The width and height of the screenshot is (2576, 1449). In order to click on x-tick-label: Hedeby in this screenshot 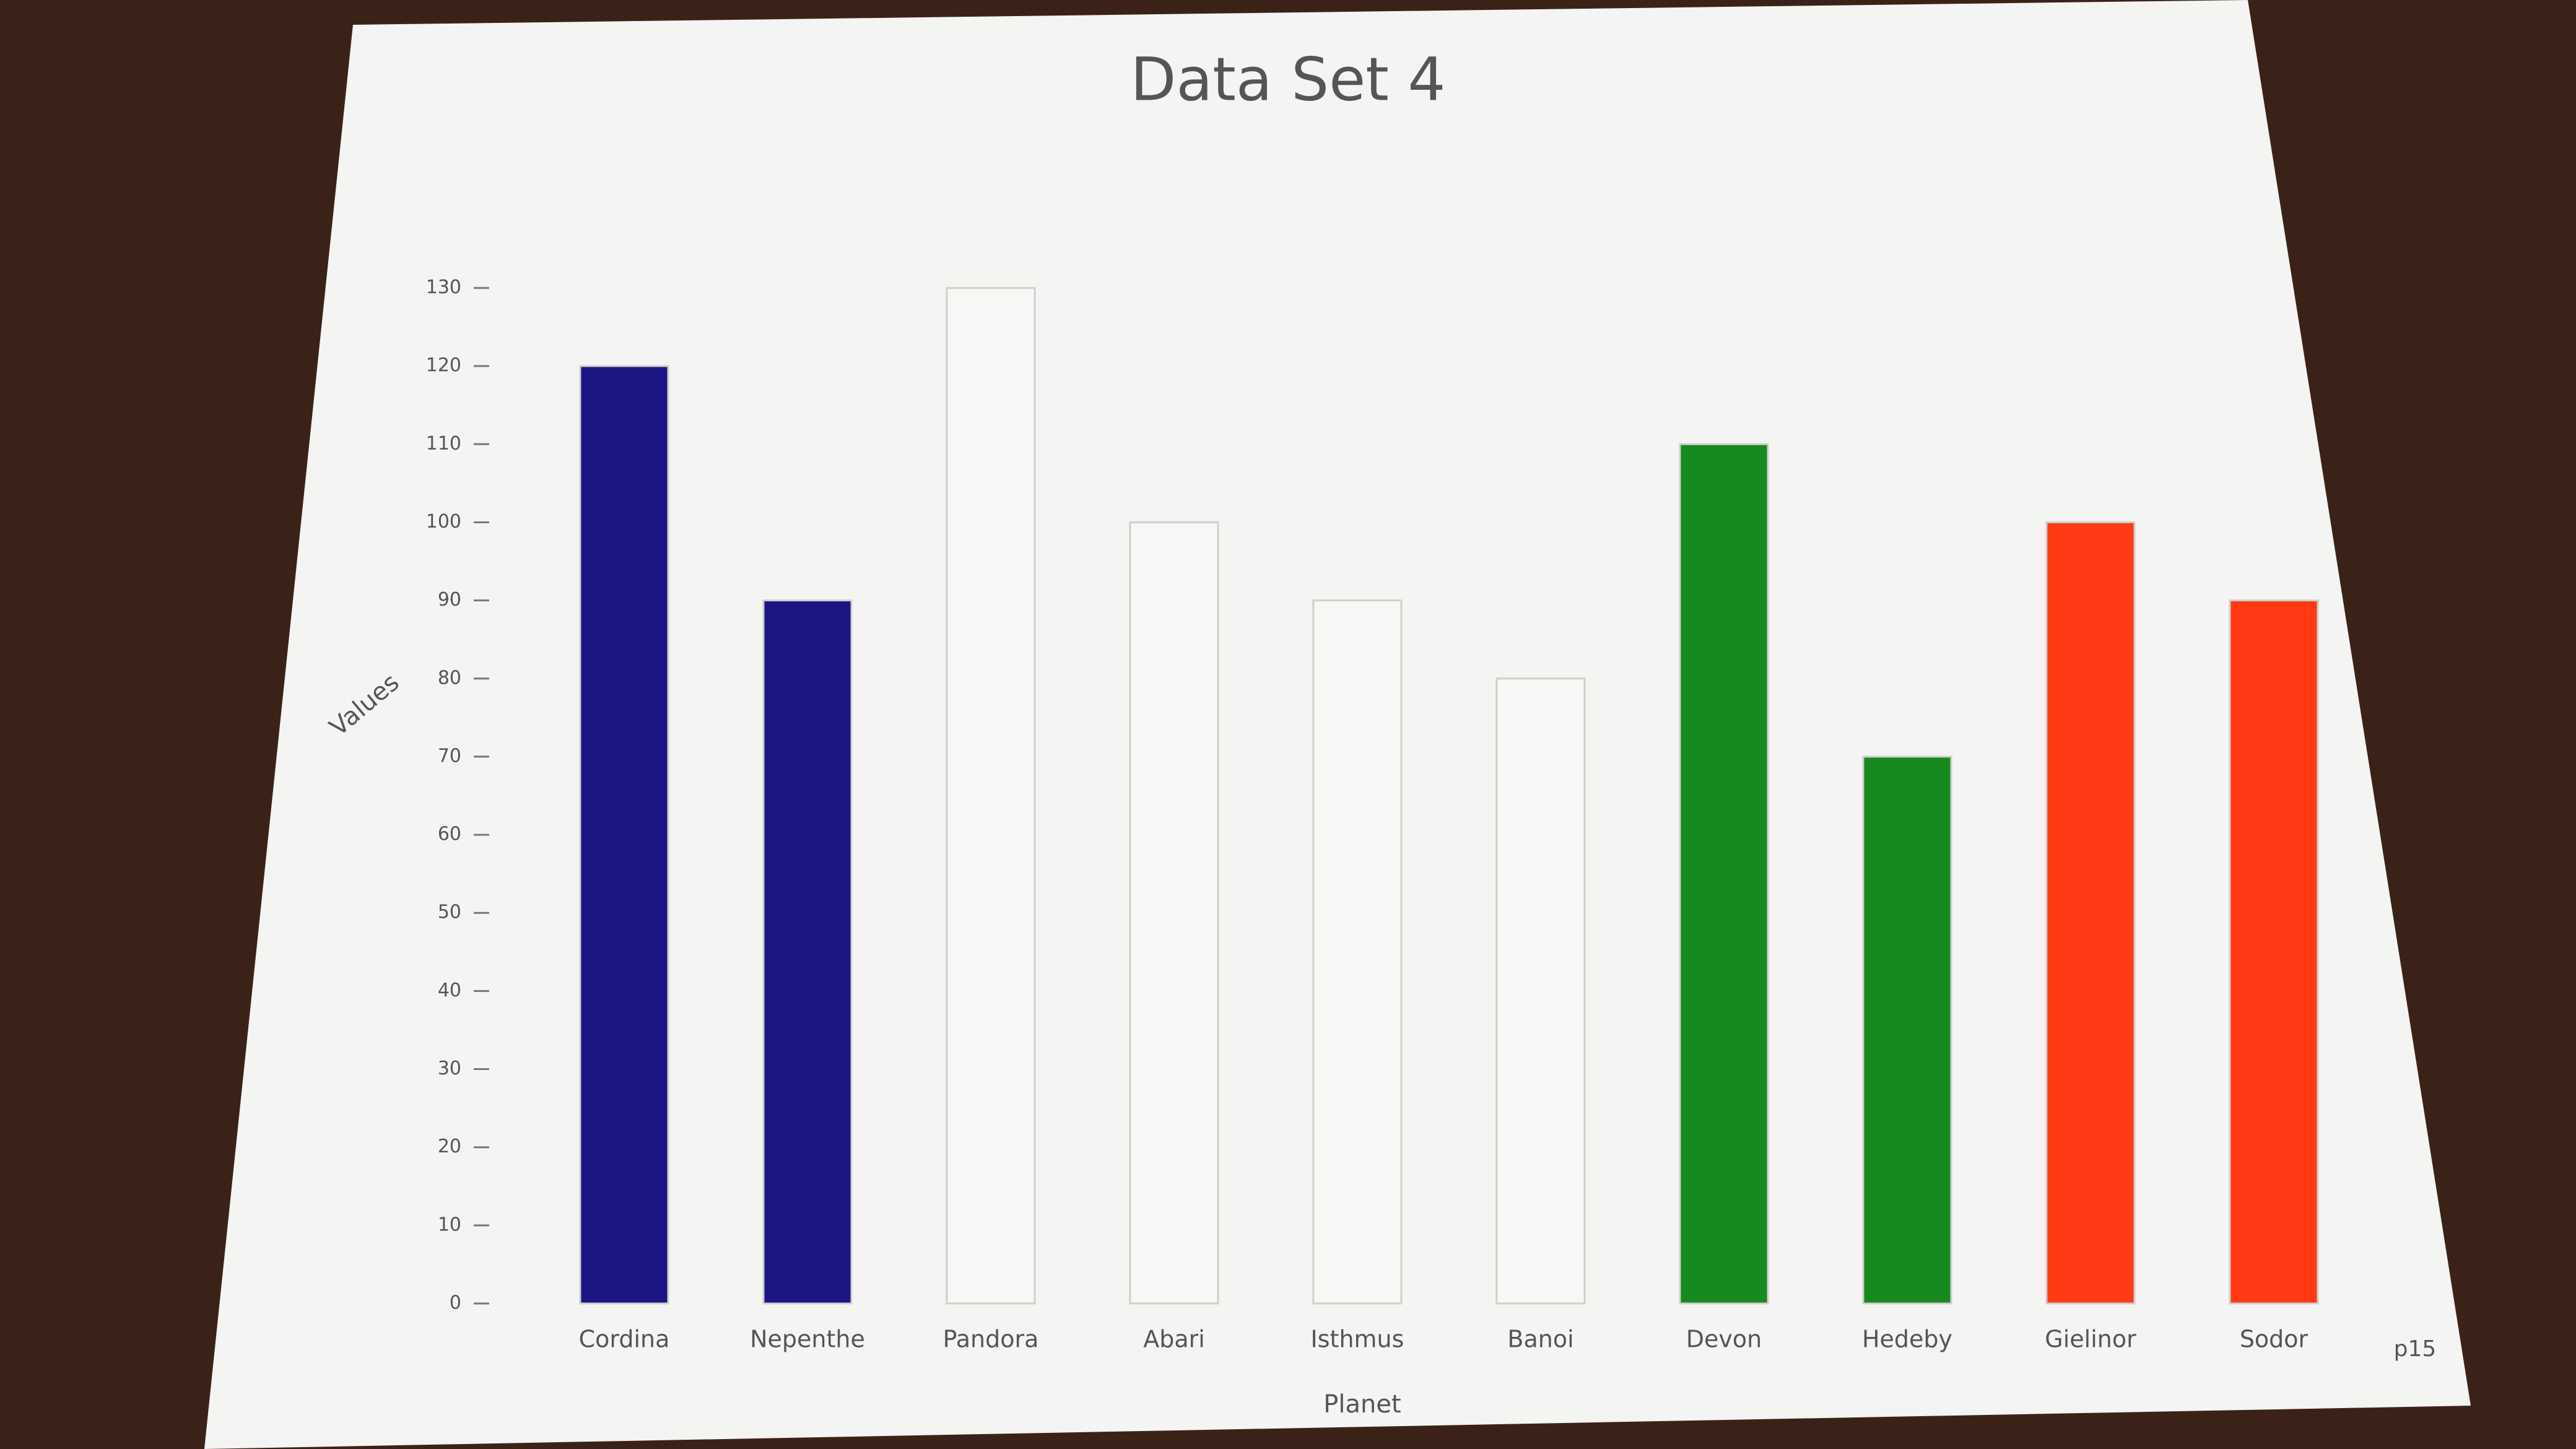, I will do `click(1907, 1339)`.